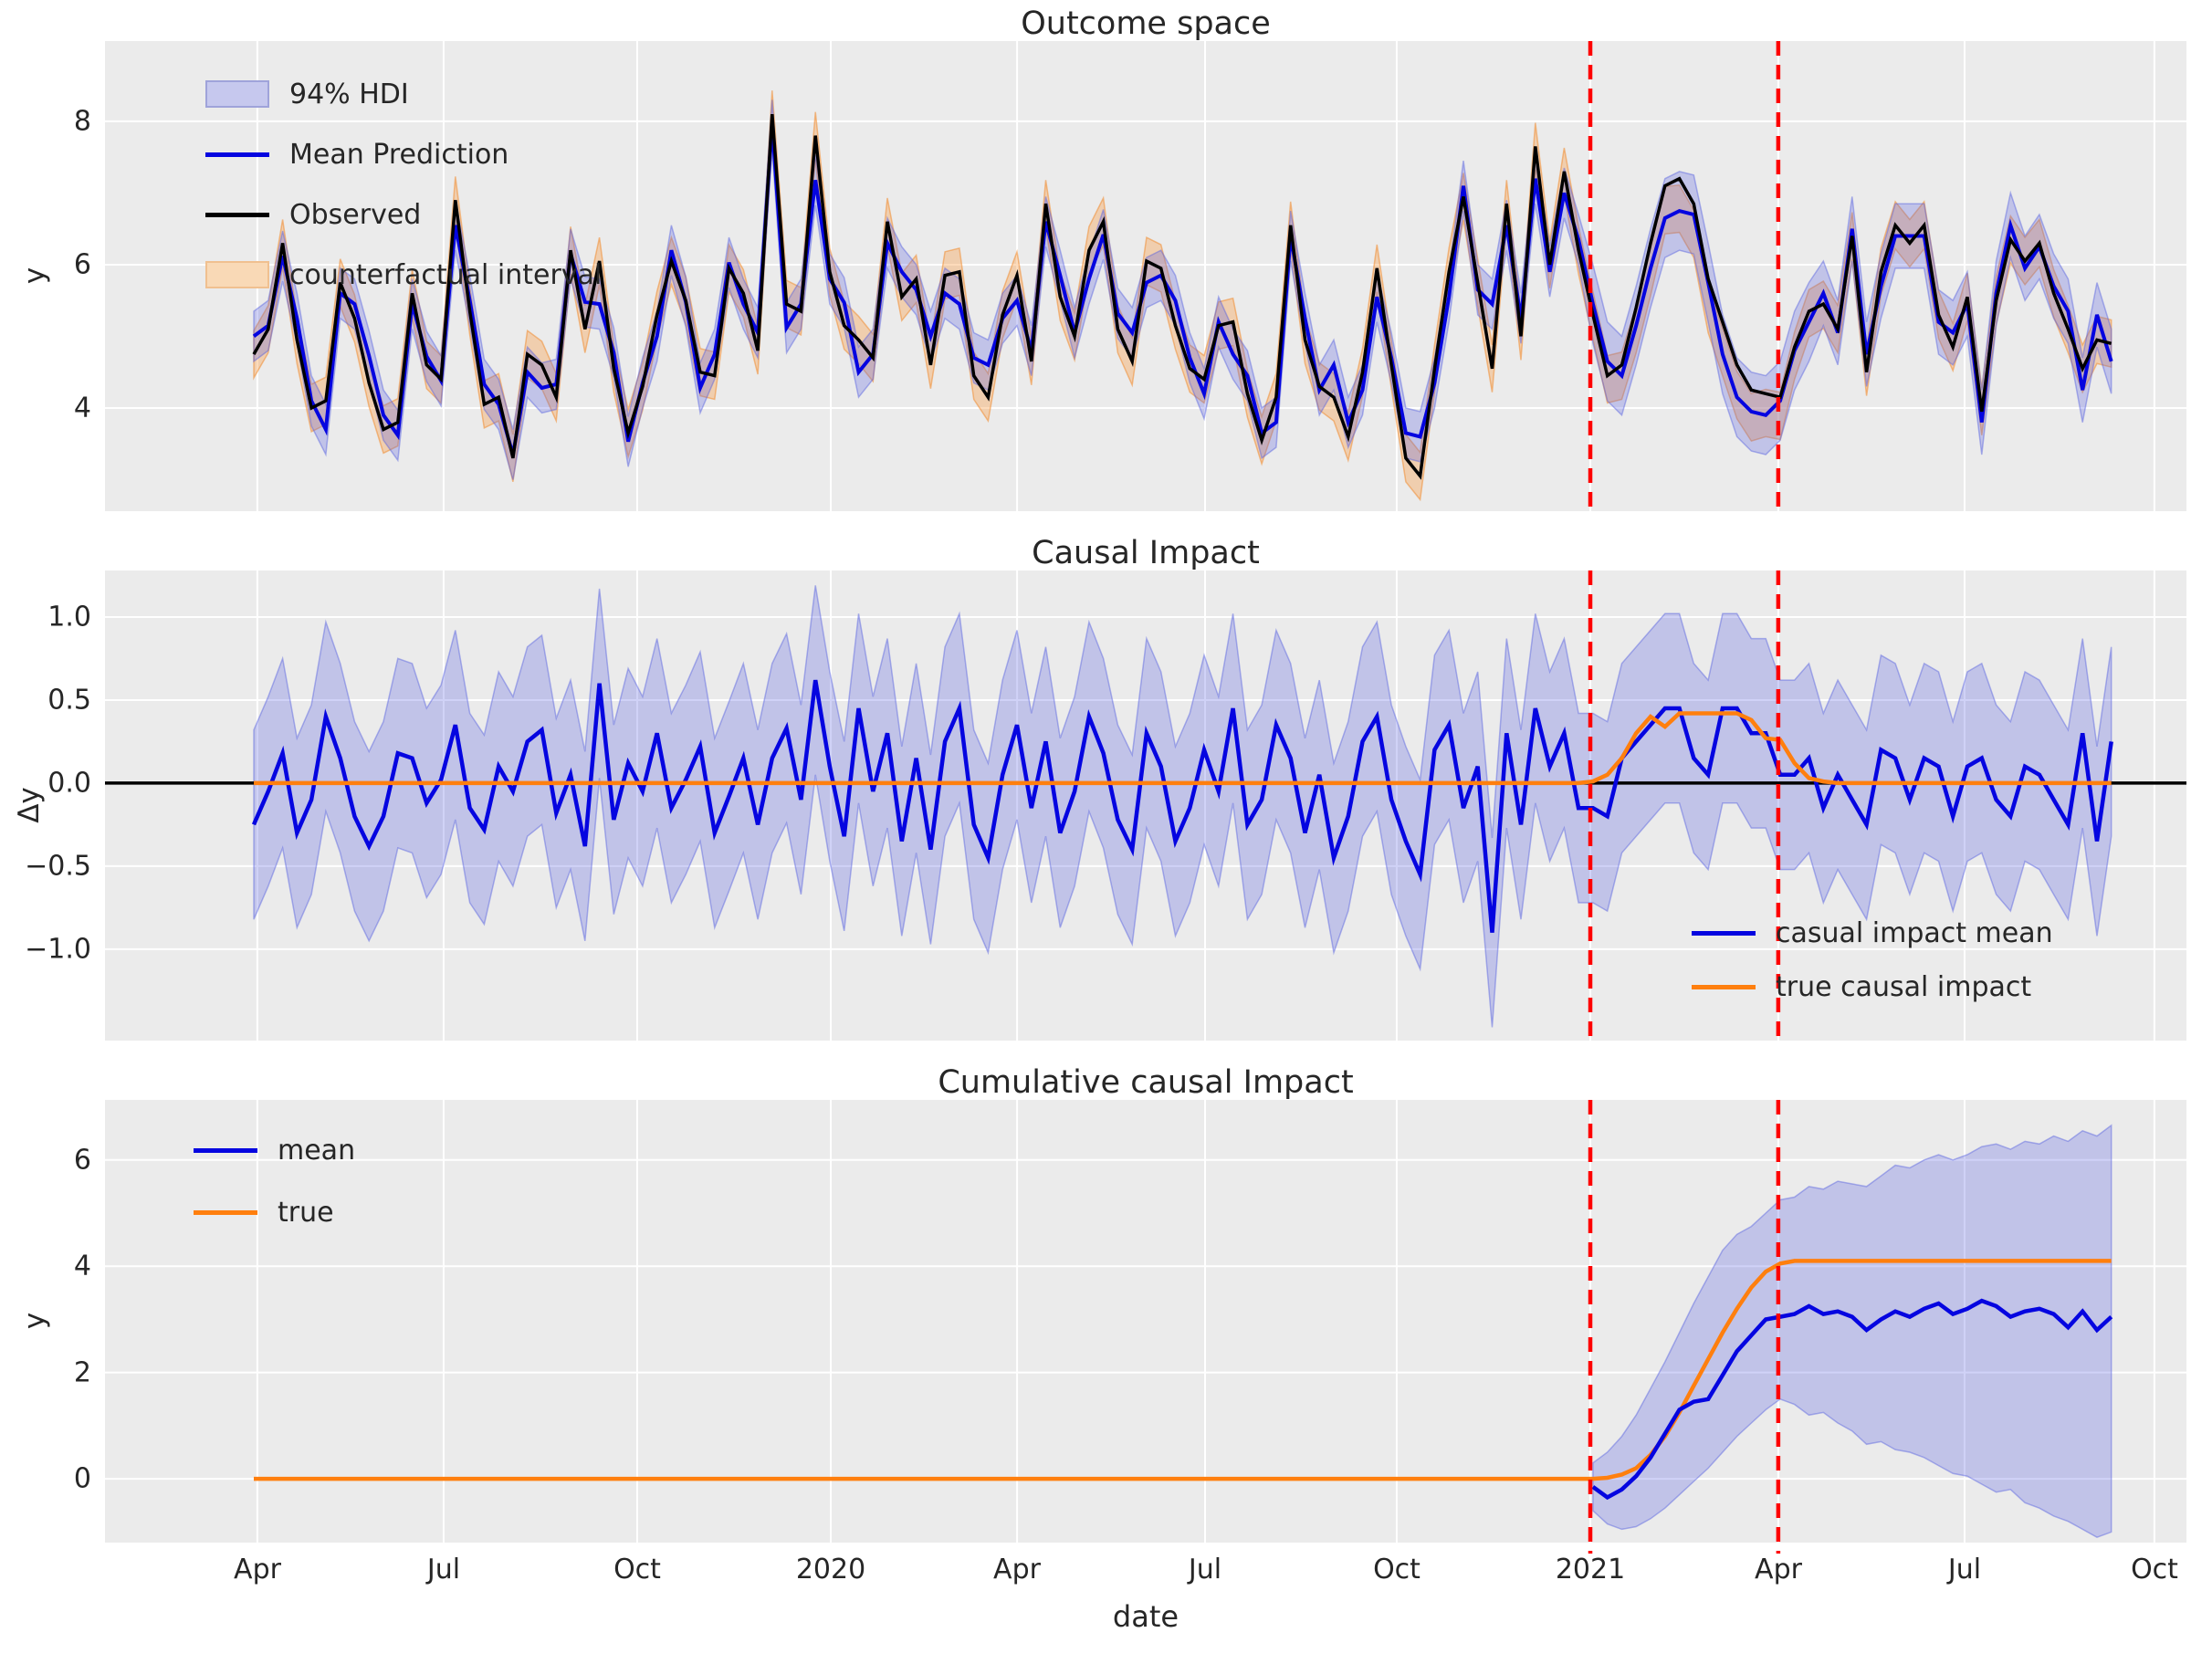  Describe the element at coordinates (355, 214) in the screenshot. I see `legend-label: Observed` at that location.